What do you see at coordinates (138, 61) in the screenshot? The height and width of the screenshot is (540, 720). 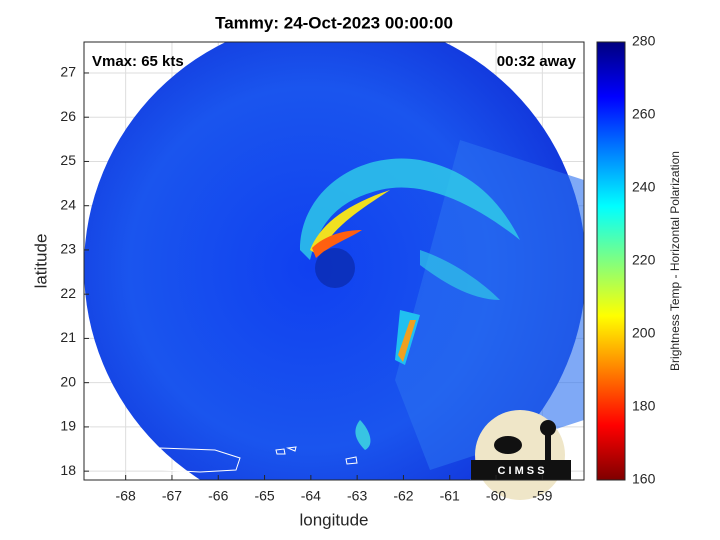 I see `annotation: Vmax: 65 kts` at bounding box center [138, 61].